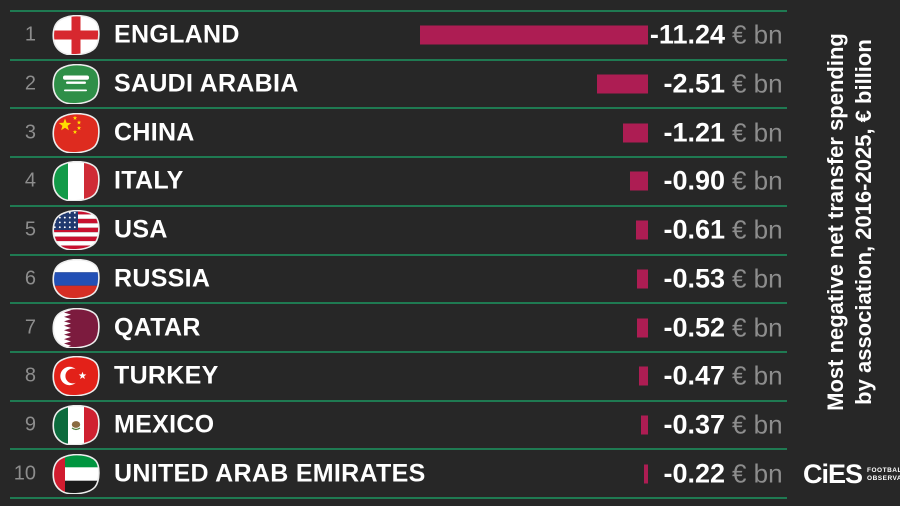  I want to click on country-label: SAUDI ARABIA, so click(206, 83).